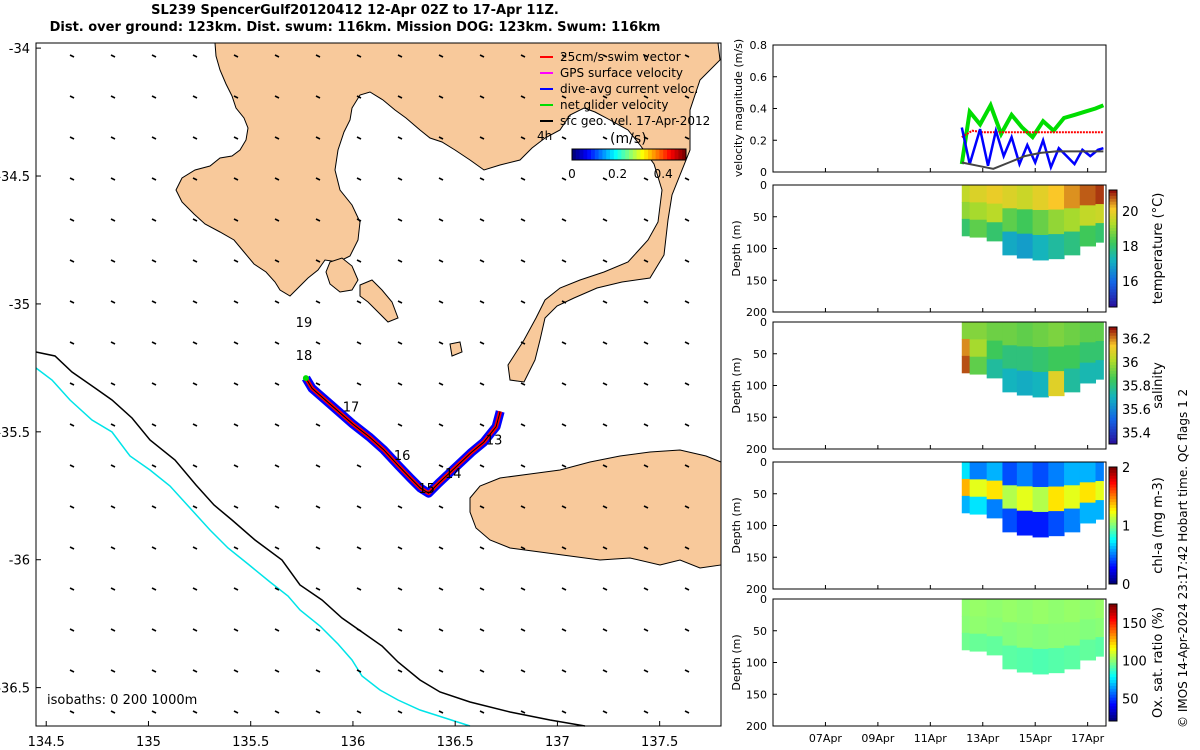  I want to click on velocity-y-tick-label: 0.4, so click(759, 109).